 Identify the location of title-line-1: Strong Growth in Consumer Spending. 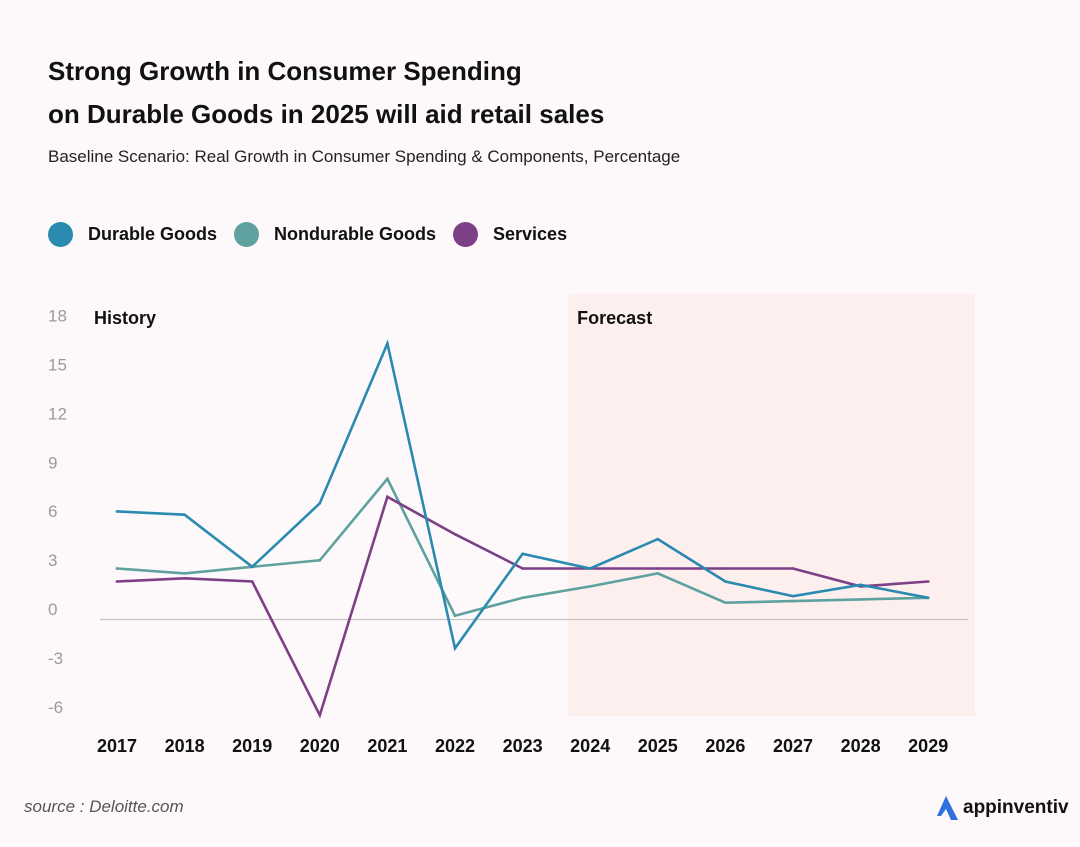
(285, 71).